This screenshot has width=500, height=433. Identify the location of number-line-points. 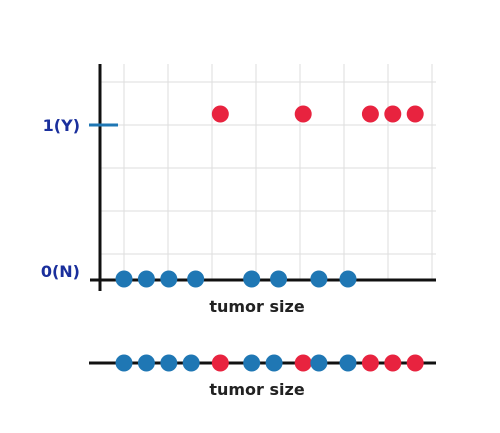
(269, 363).